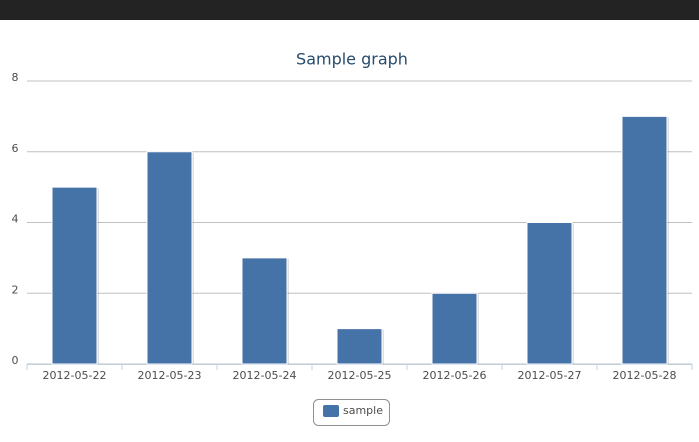 The height and width of the screenshot is (442, 699). I want to click on y-tick-label: 2, so click(15, 289).